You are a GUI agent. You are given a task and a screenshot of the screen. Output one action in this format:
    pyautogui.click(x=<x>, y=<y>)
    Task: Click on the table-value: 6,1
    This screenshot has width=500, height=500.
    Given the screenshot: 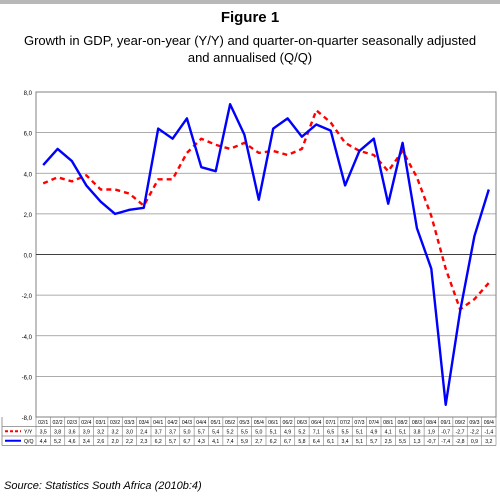 What is the action you would take?
    pyautogui.click(x=330, y=442)
    